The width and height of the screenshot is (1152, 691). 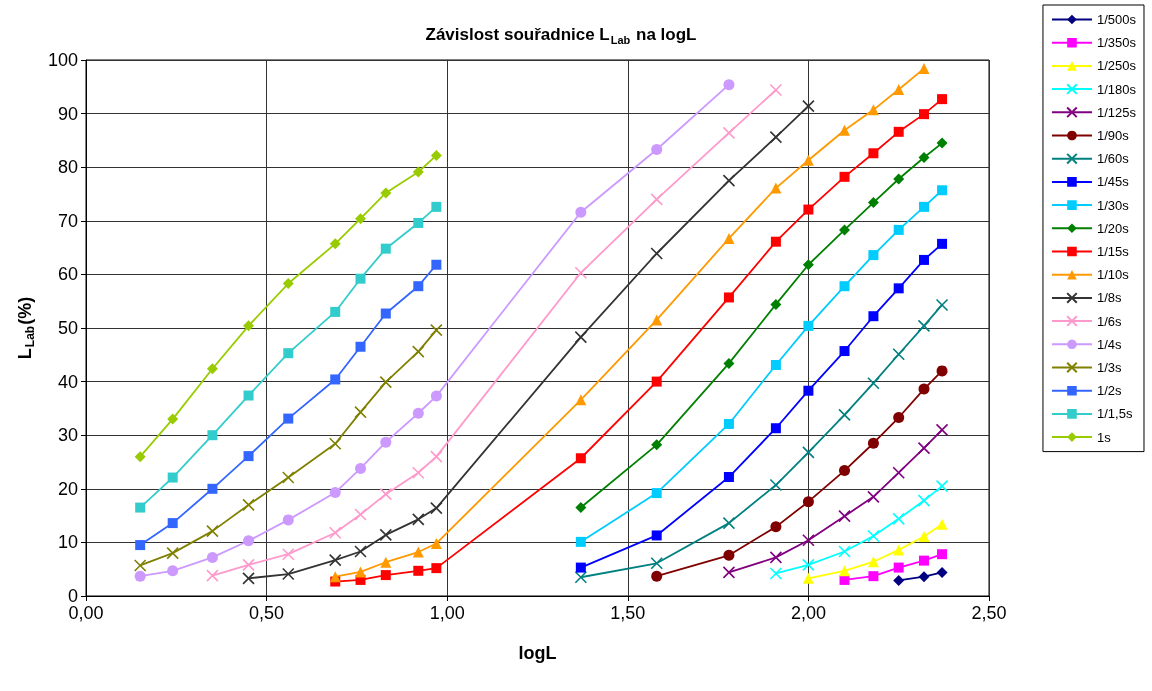 I want to click on legend-label: 1/90s, so click(x=1113, y=135).